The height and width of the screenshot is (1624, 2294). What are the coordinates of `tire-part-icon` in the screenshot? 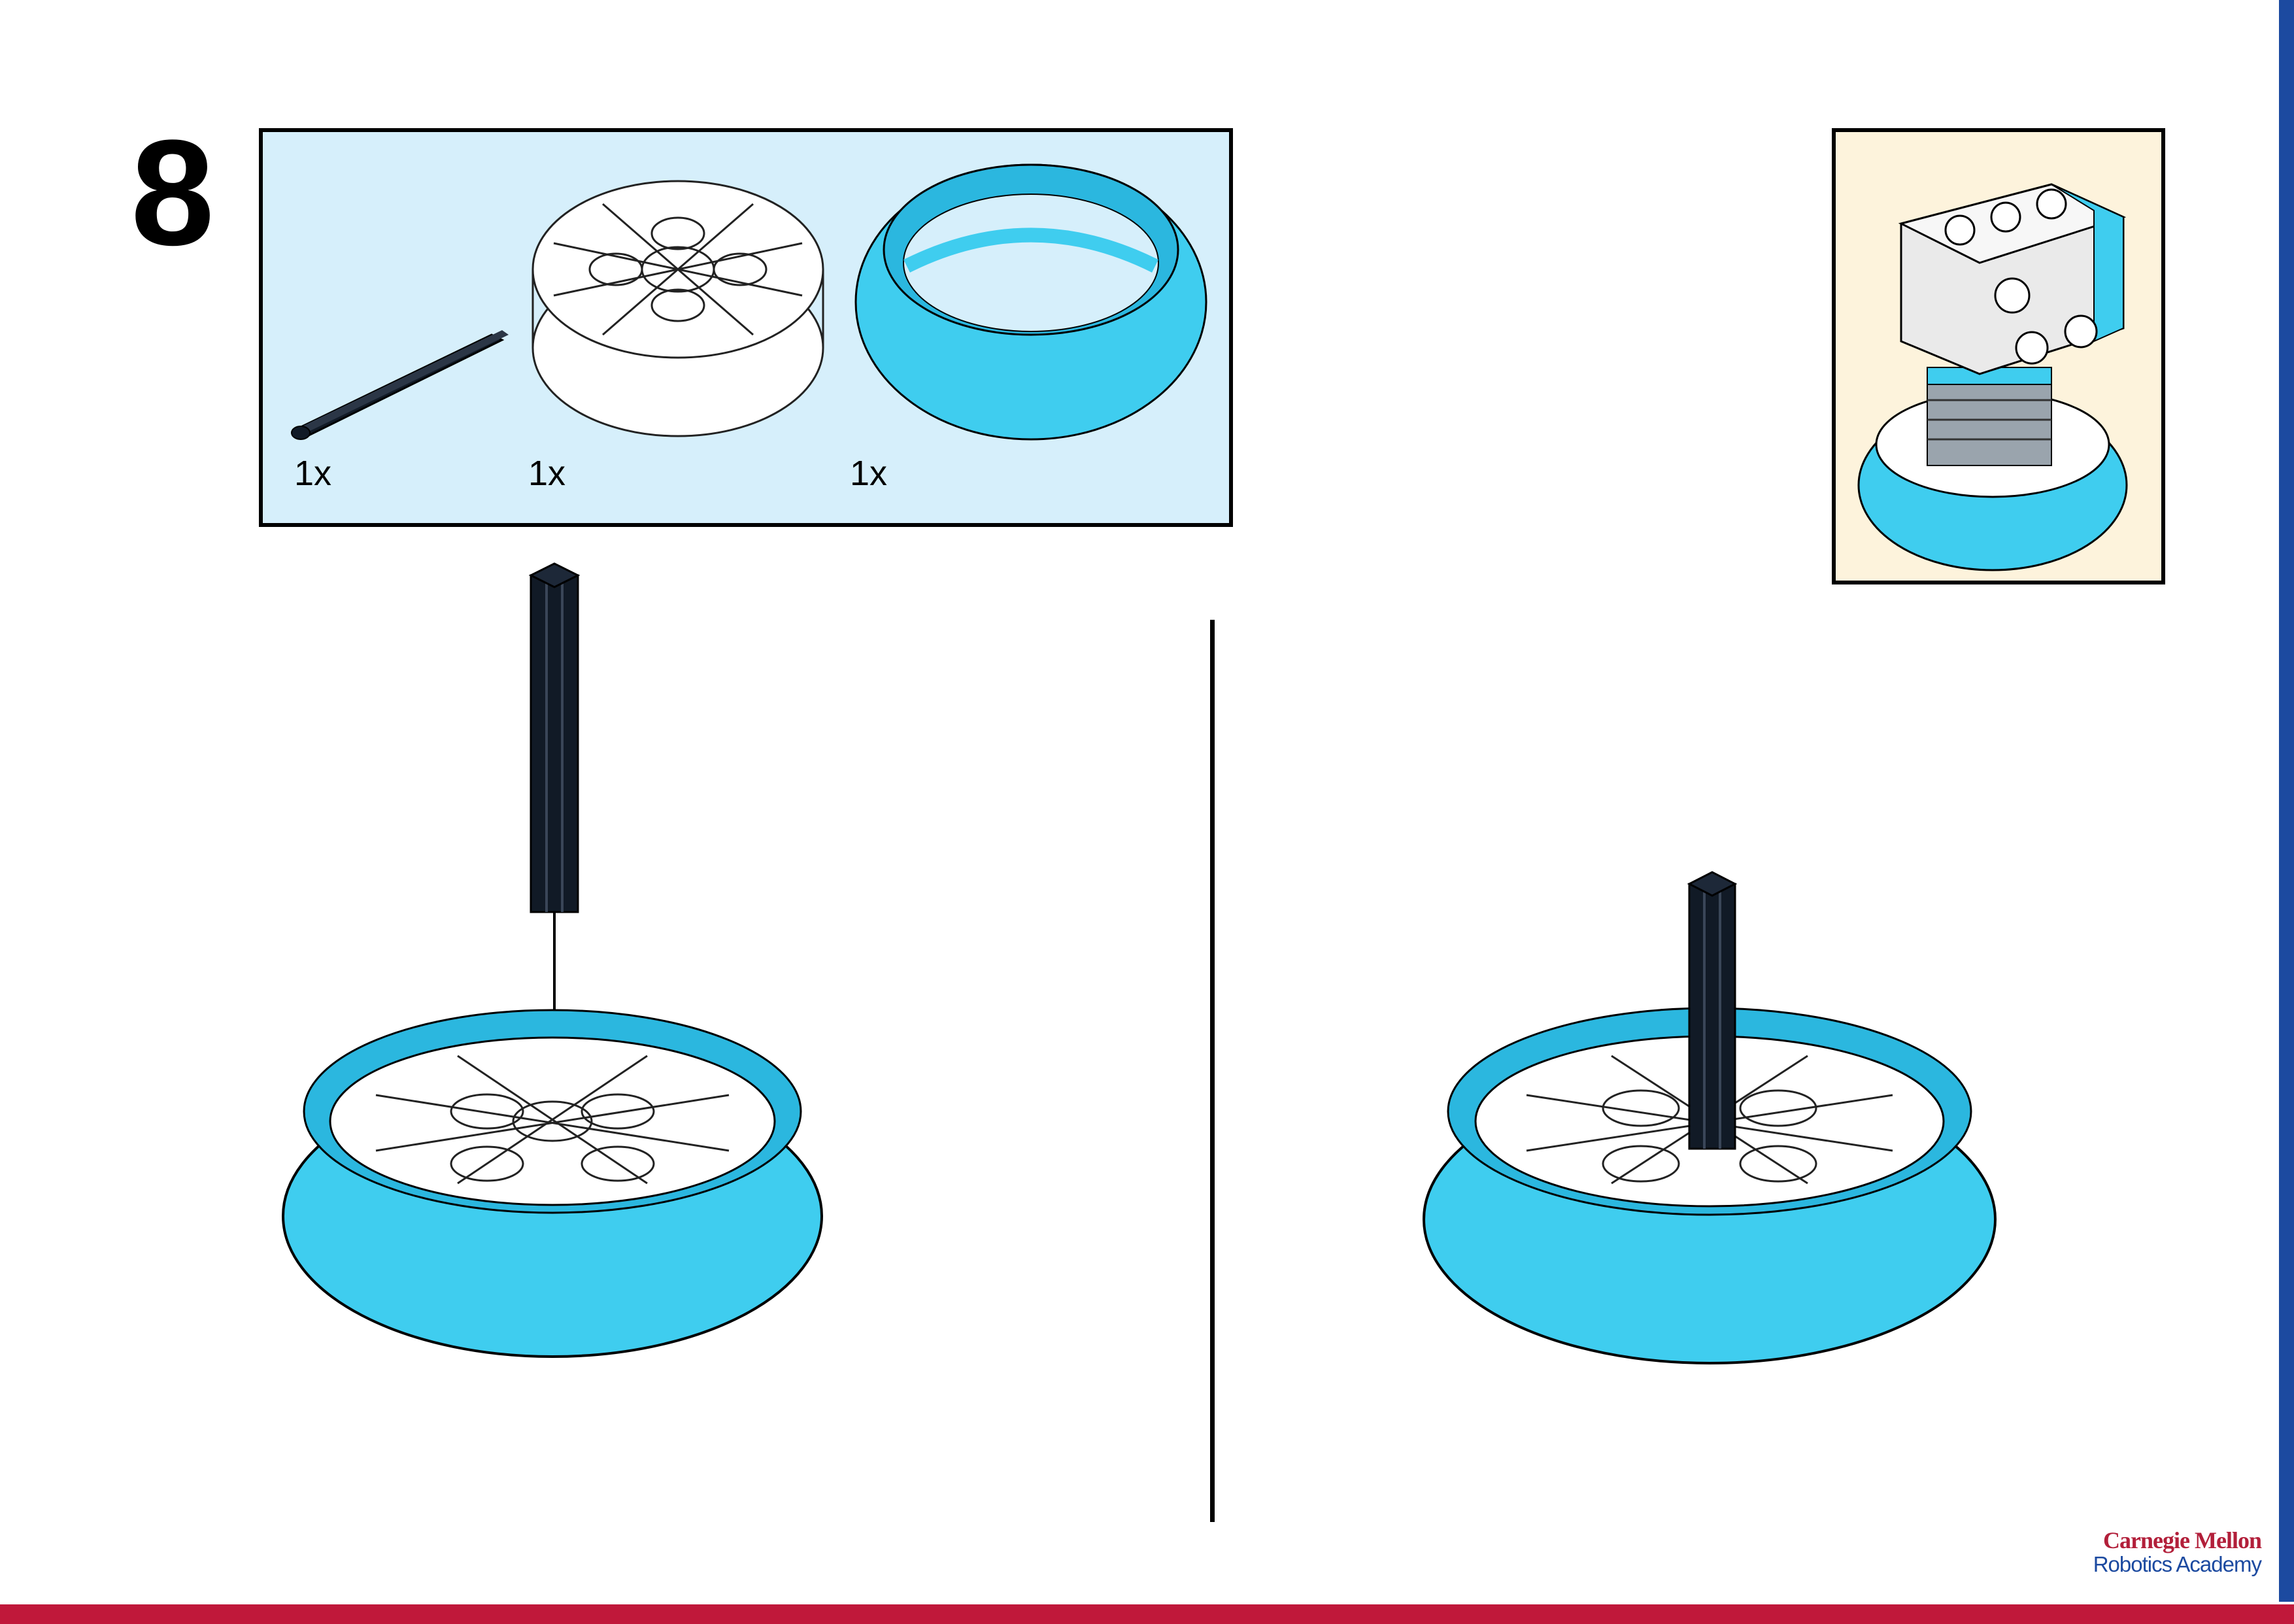 It's located at (1030, 302).